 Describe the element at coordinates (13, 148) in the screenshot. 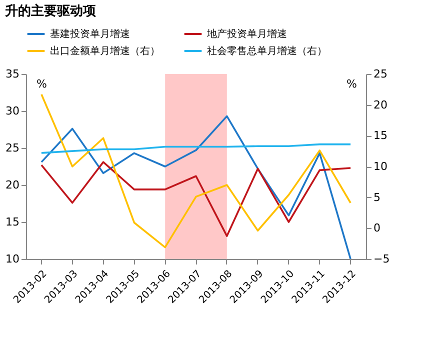

I see `y-tick-label: 25` at that location.